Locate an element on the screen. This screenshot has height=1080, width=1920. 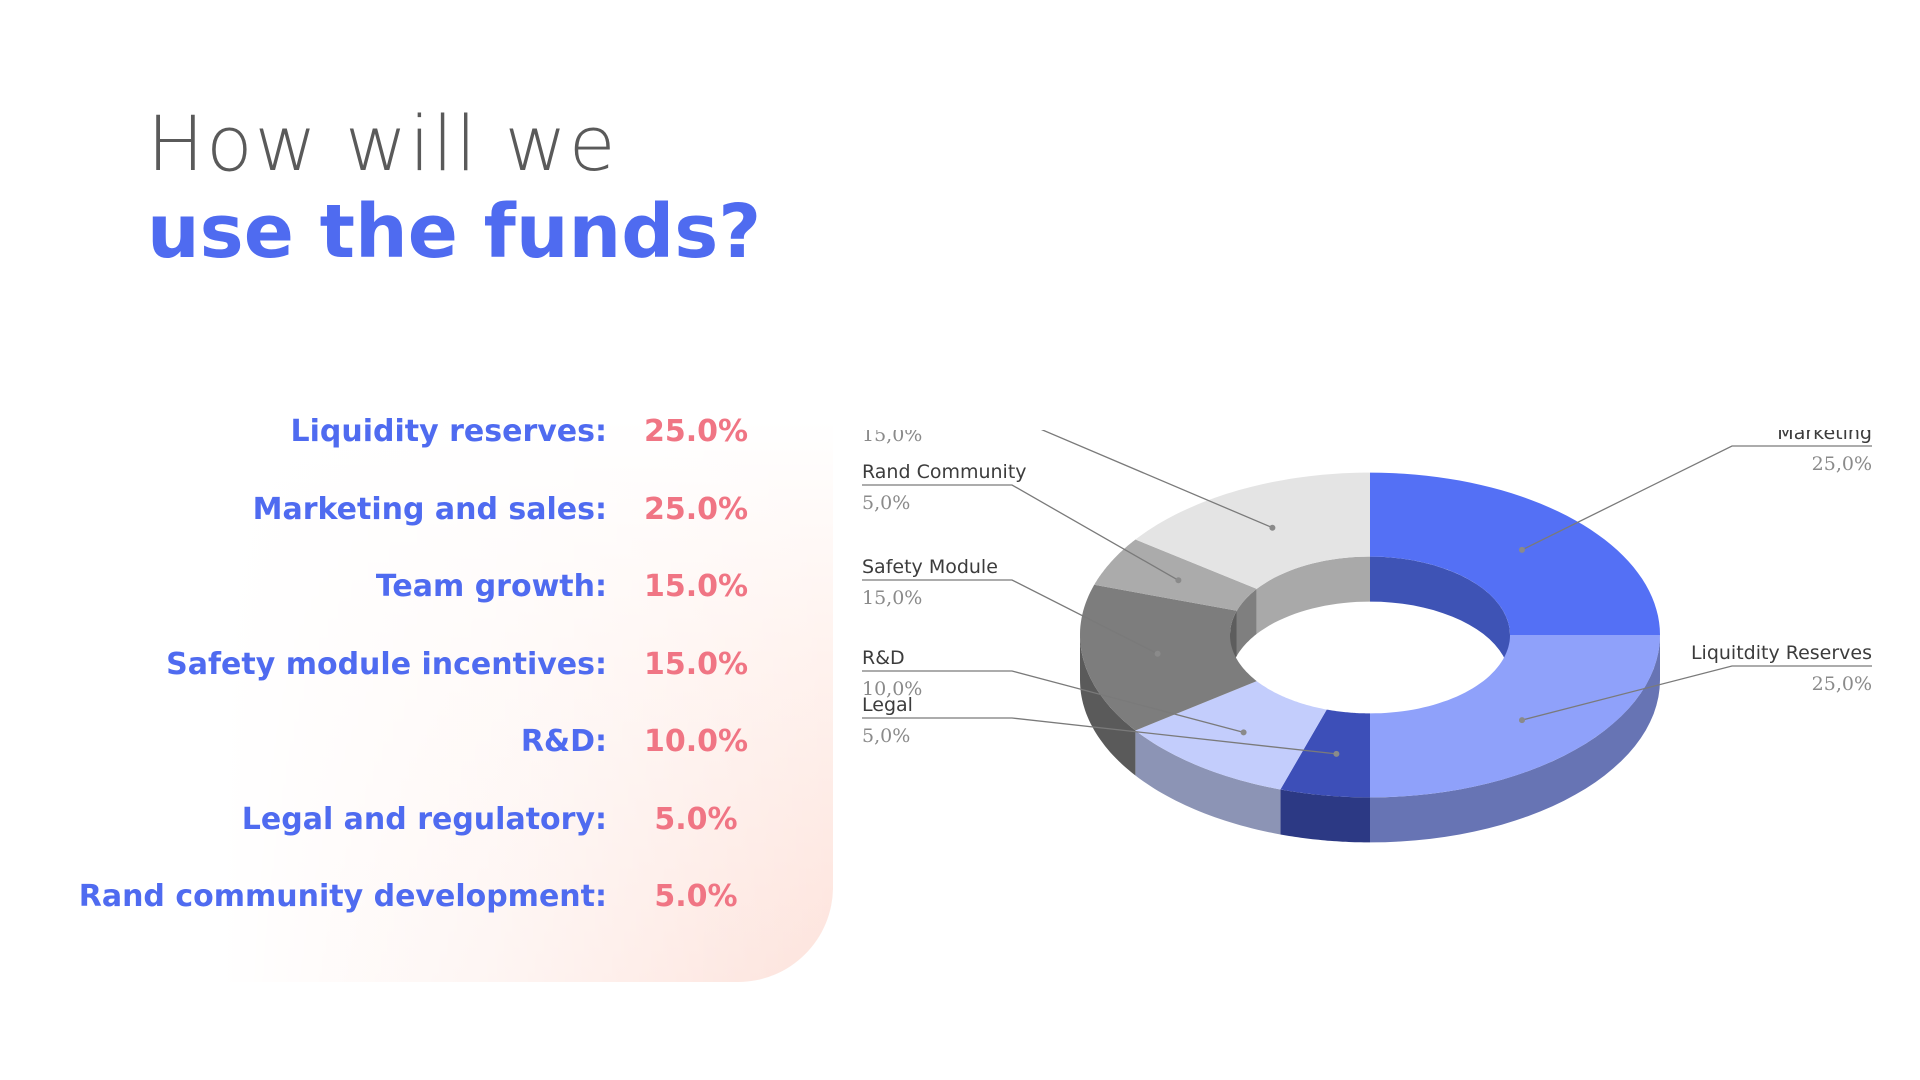
outer-wall-r-d is located at coordinates (1208, 782).